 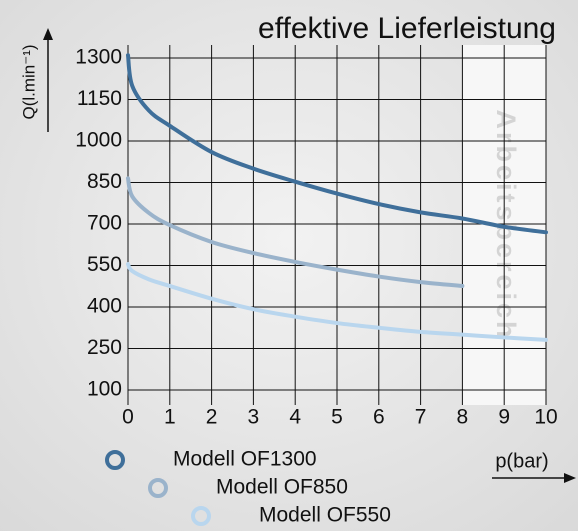 What do you see at coordinates (48, 34) in the screenshot?
I see `y-arrow-head` at bounding box center [48, 34].